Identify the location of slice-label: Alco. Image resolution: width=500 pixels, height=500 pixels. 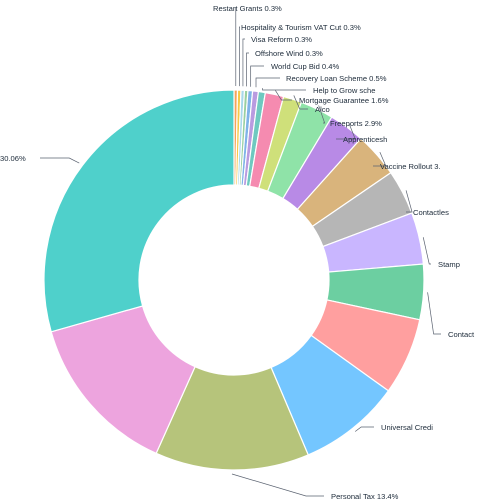
(322, 109).